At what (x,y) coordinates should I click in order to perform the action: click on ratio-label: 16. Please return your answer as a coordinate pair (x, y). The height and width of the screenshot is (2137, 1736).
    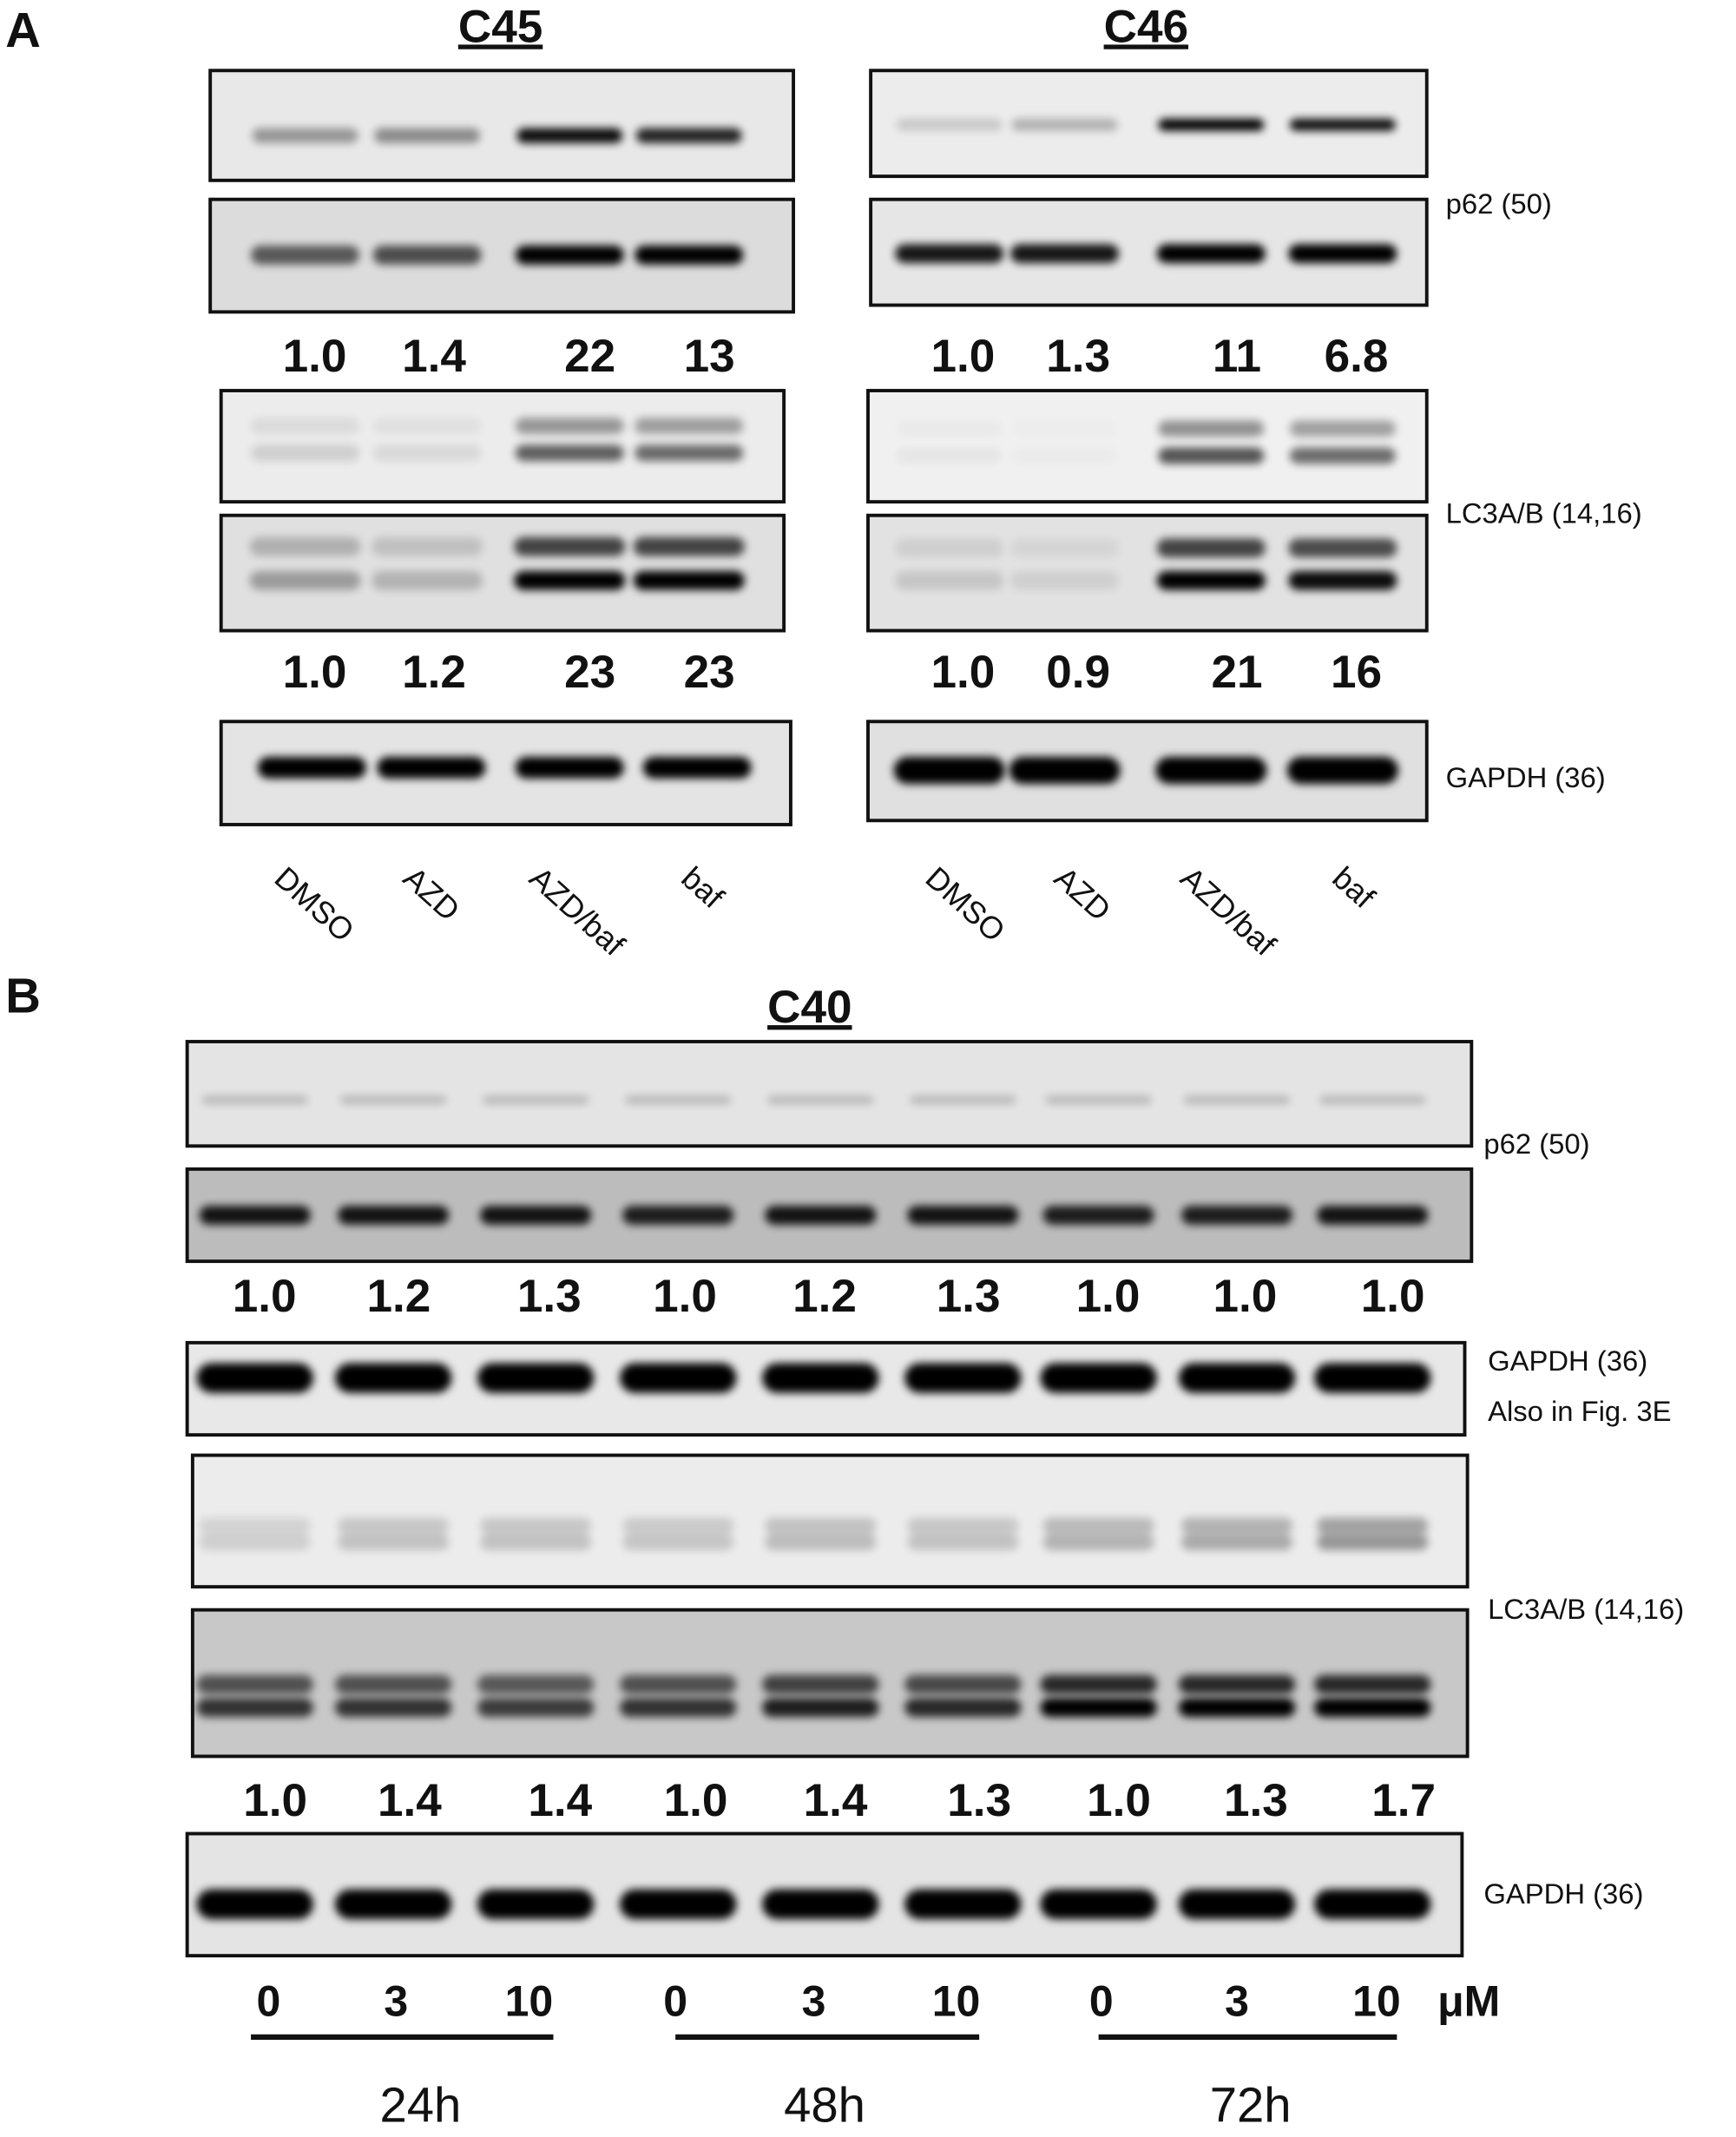
    Looking at the image, I should click on (1356, 672).